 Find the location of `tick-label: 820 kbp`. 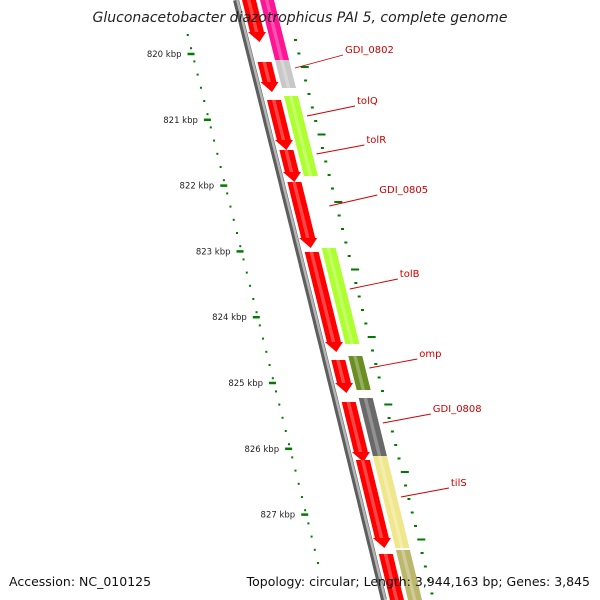

tick-label: 820 kbp is located at coordinates (164, 55).